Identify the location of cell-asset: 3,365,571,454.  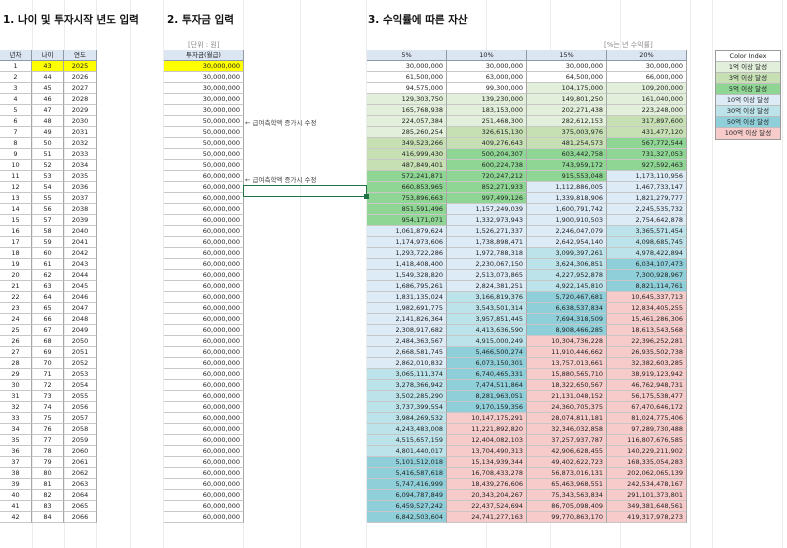
(647, 231).